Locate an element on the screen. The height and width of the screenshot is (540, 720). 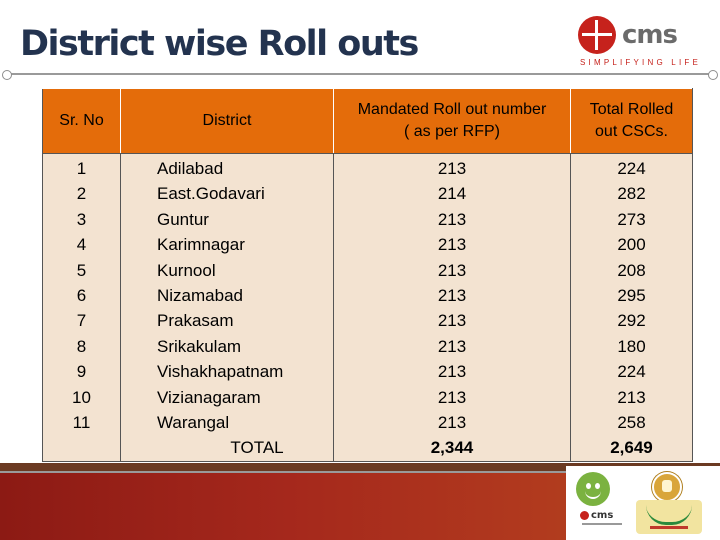
district-cell: Srikakulam is located at coordinates (227, 346).